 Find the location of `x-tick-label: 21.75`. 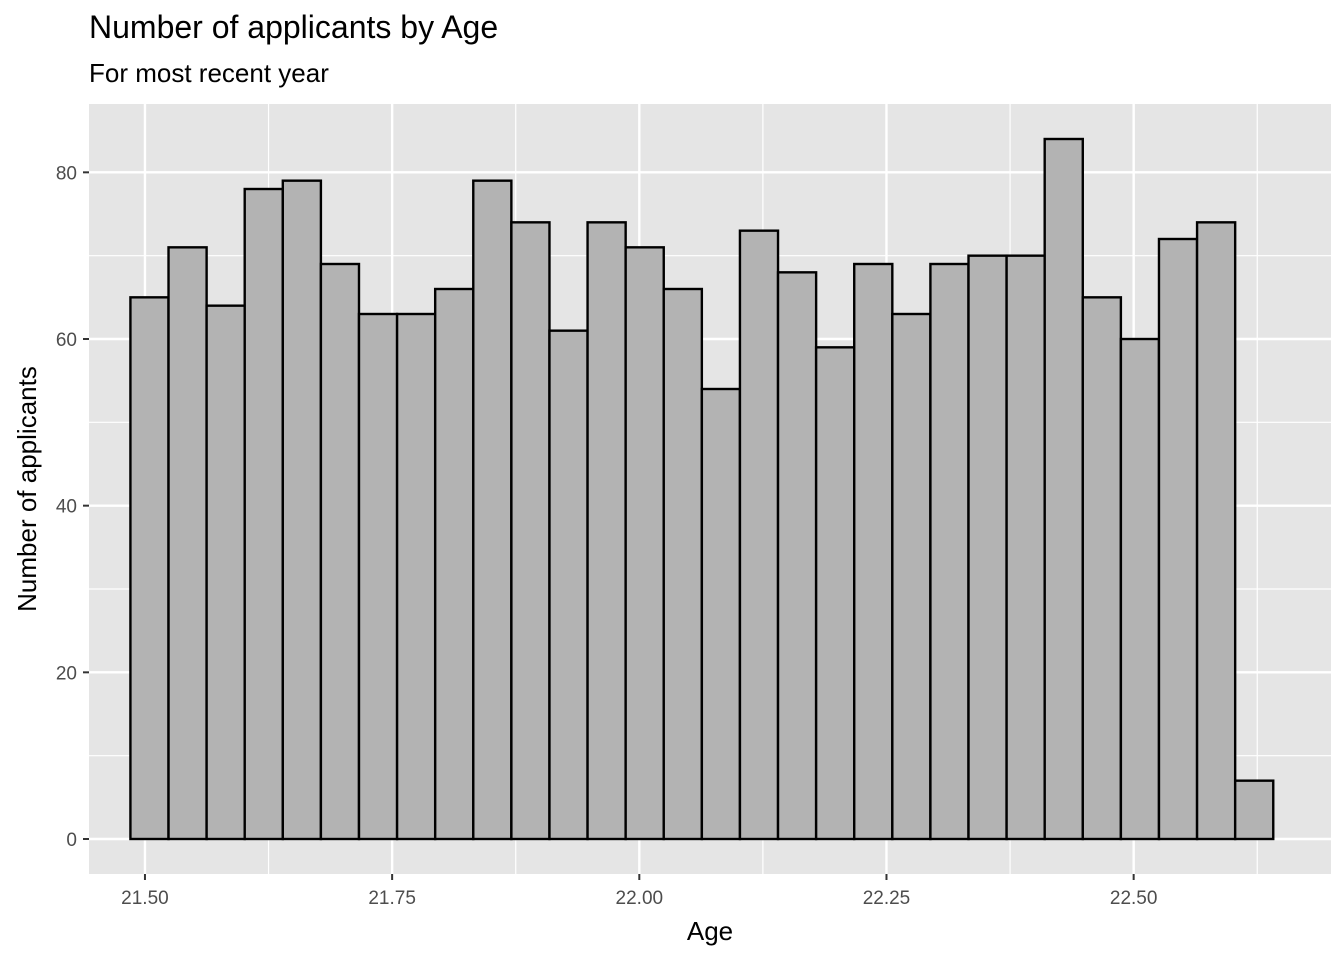

x-tick-label: 21.75 is located at coordinates (392, 898).